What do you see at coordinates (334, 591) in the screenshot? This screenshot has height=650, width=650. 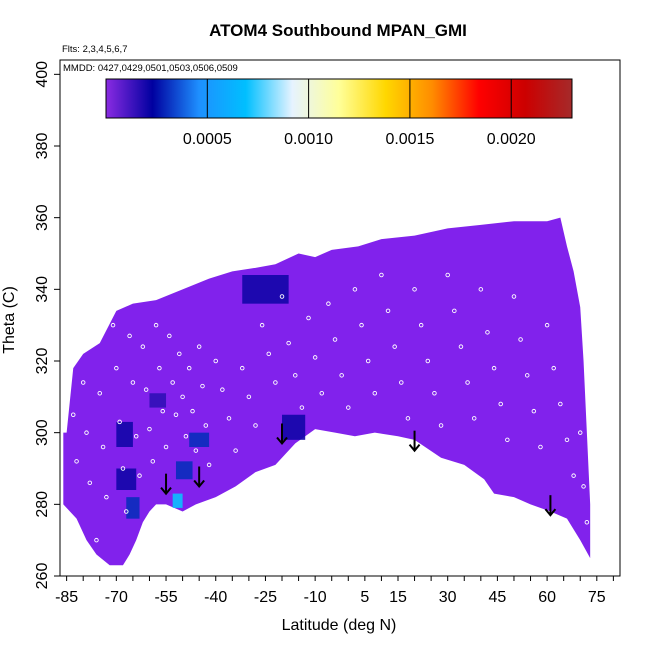 I see `x-axis: -85 -70 -55 -40 -25 -10 5 15 30 45 60 75` at bounding box center [334, 591].